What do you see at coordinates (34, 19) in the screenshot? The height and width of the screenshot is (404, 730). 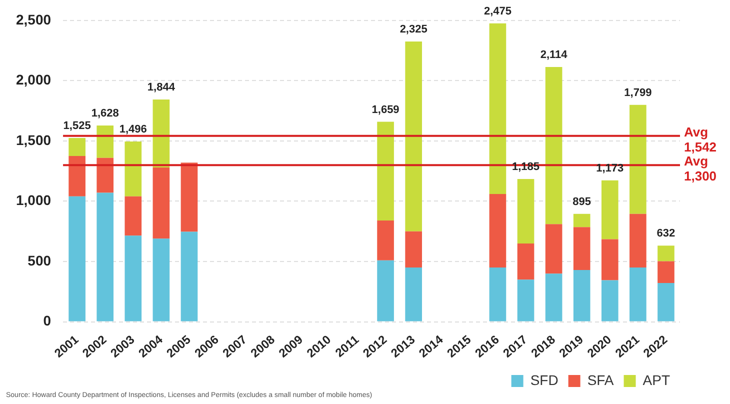 I see `y-tick-label: 2,500` at bounding box center [34, 19].